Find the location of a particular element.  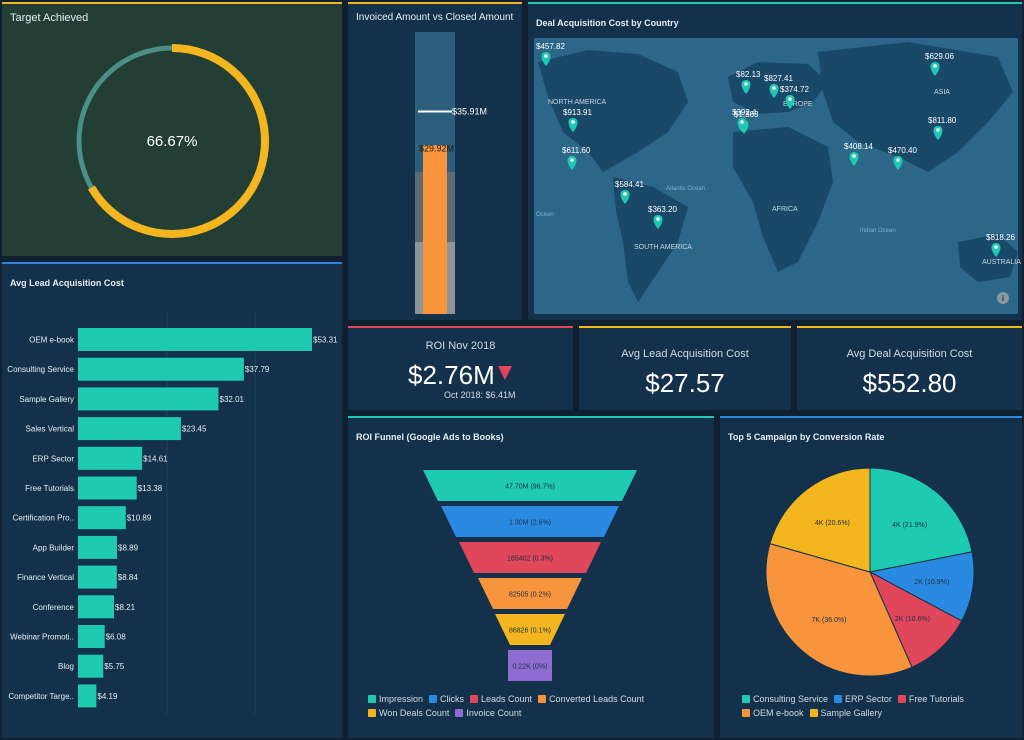

legend-label: ERP Sector is located at coordinates (868, 699).